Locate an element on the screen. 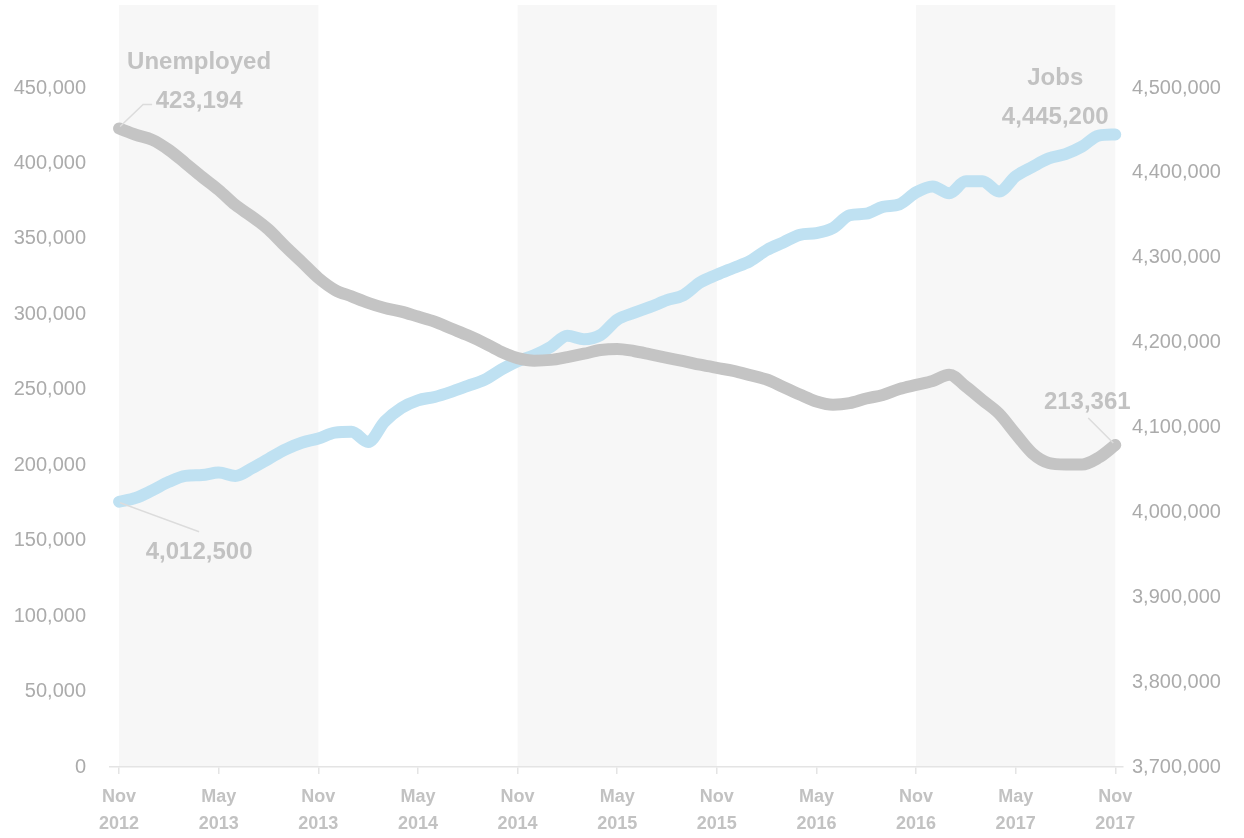  y2-tick-label: 4,200,000 is located at coordinates (1176, 341).